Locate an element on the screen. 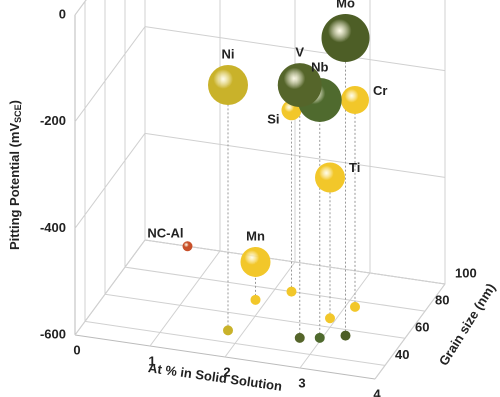 This screenshot has height=397, width=500. y-tick-label: 80 is located at coordinates (442, 300).